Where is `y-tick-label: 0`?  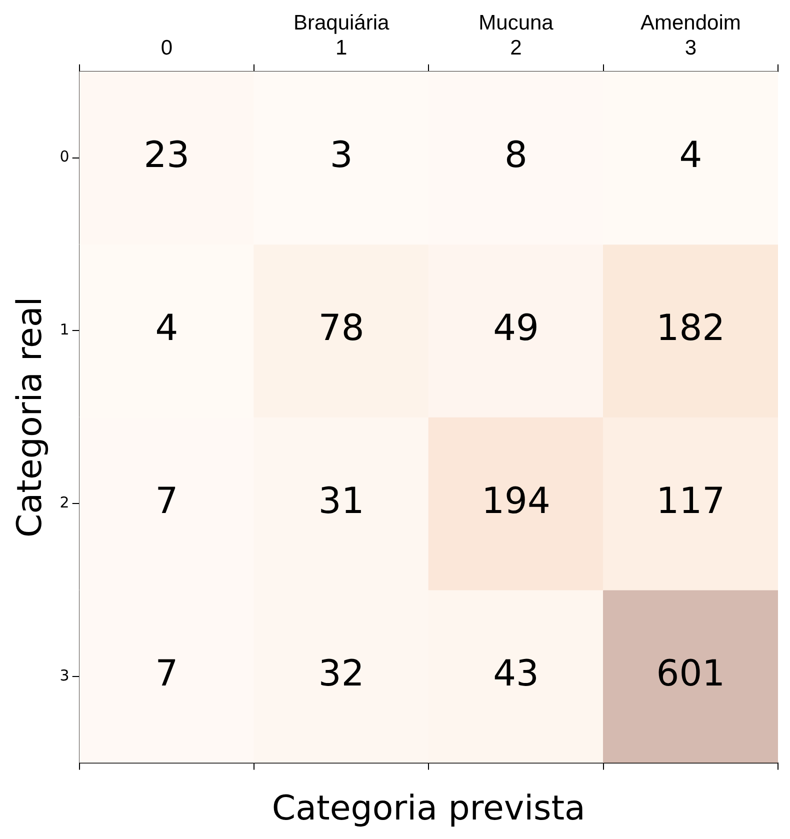 y-tick-label: 0 is located at coordinates (65, 157).